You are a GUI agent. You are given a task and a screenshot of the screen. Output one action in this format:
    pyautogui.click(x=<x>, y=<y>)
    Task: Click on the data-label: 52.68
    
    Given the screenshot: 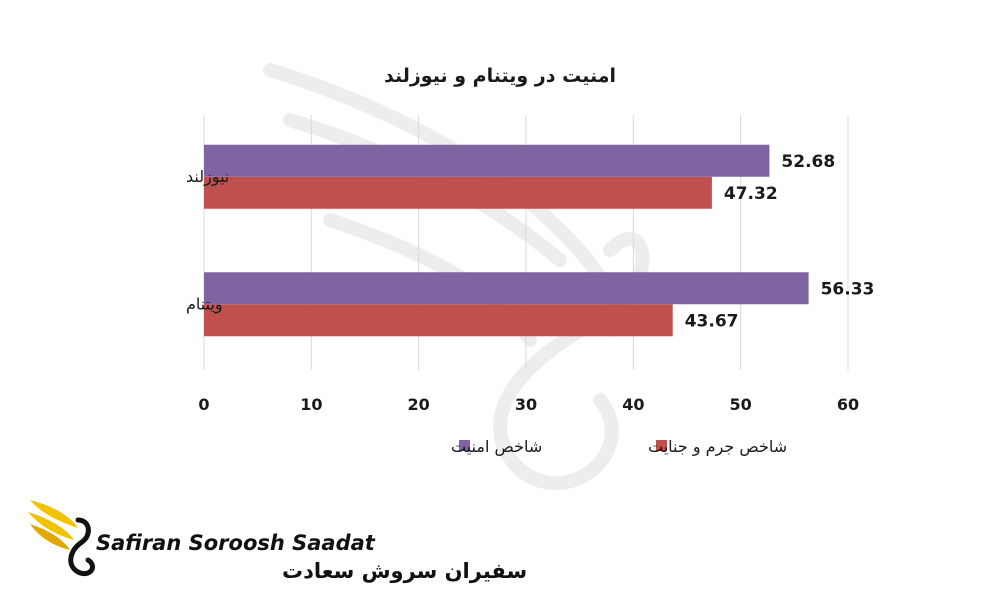 What is the action you would take?
    pyautogui.click(x=808, y=162)
    